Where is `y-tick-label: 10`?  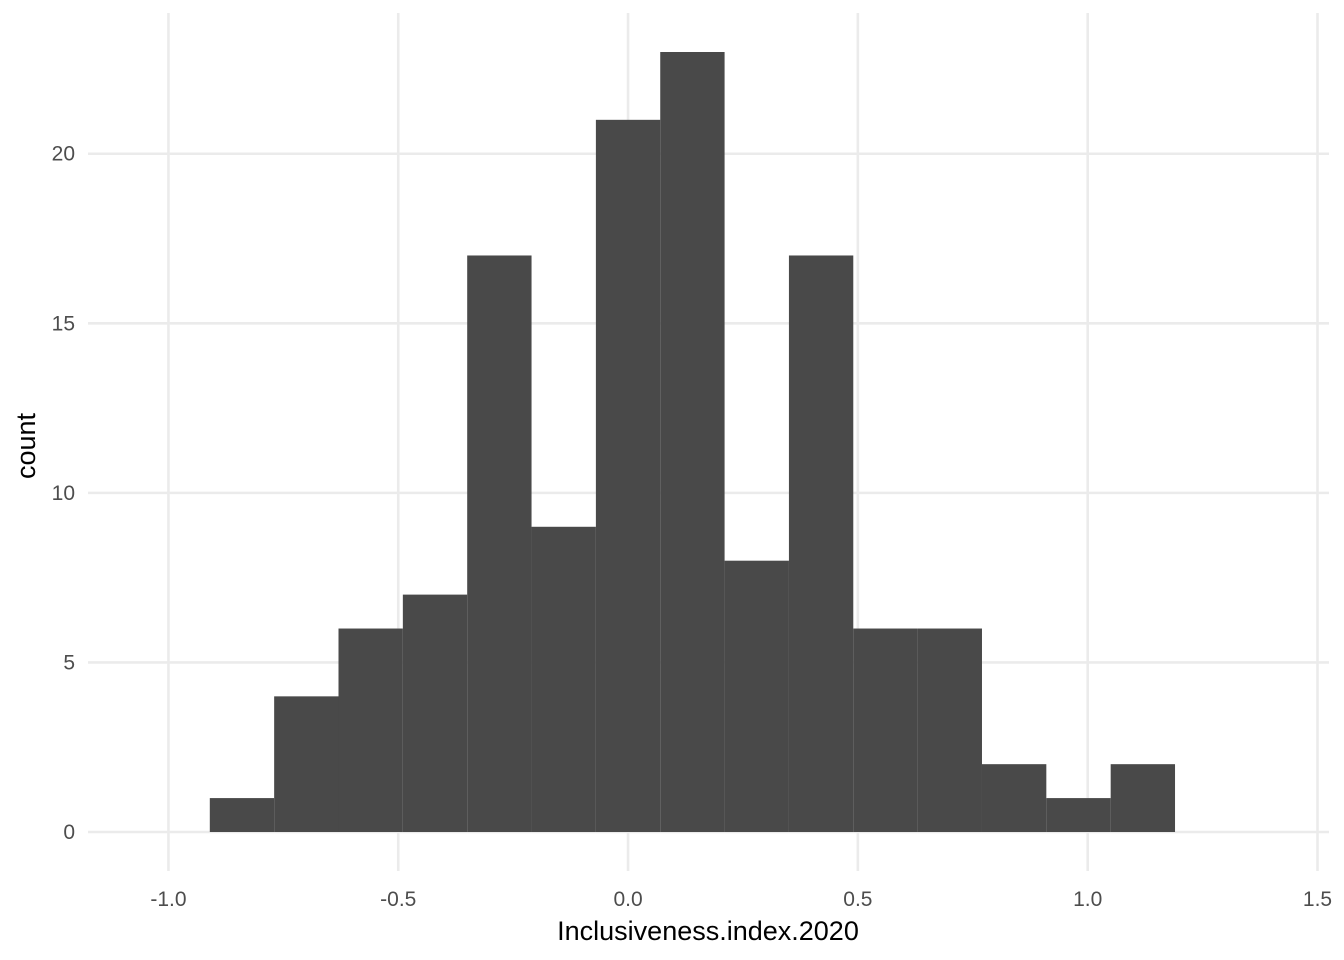
y-tick-label: 10 is located at coordinates (63, 493).